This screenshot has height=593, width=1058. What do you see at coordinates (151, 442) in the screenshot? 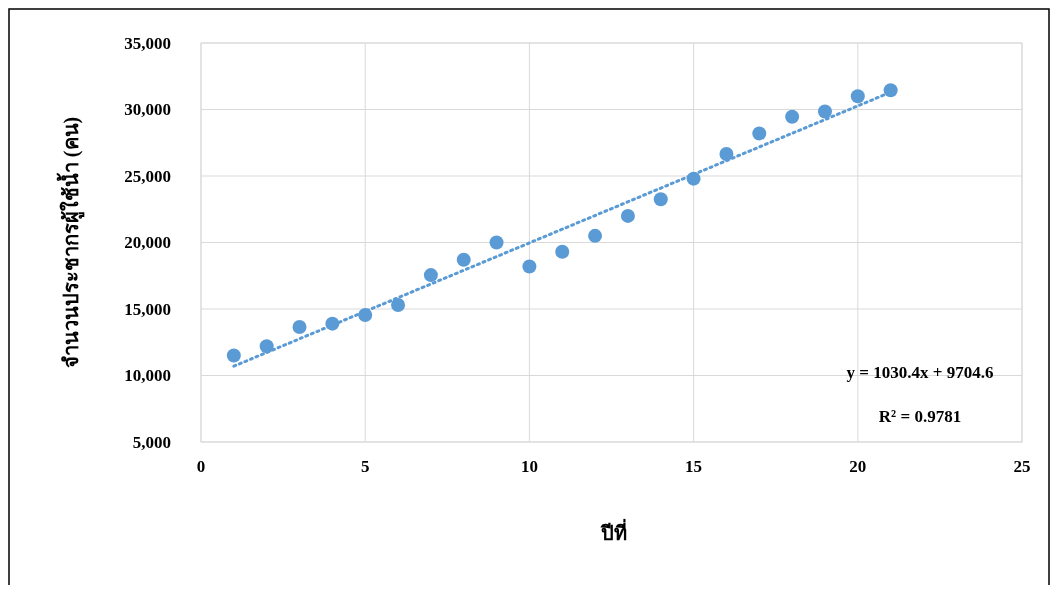
I see `y-tick-label: 5,000` at bounding box center [151, 442].